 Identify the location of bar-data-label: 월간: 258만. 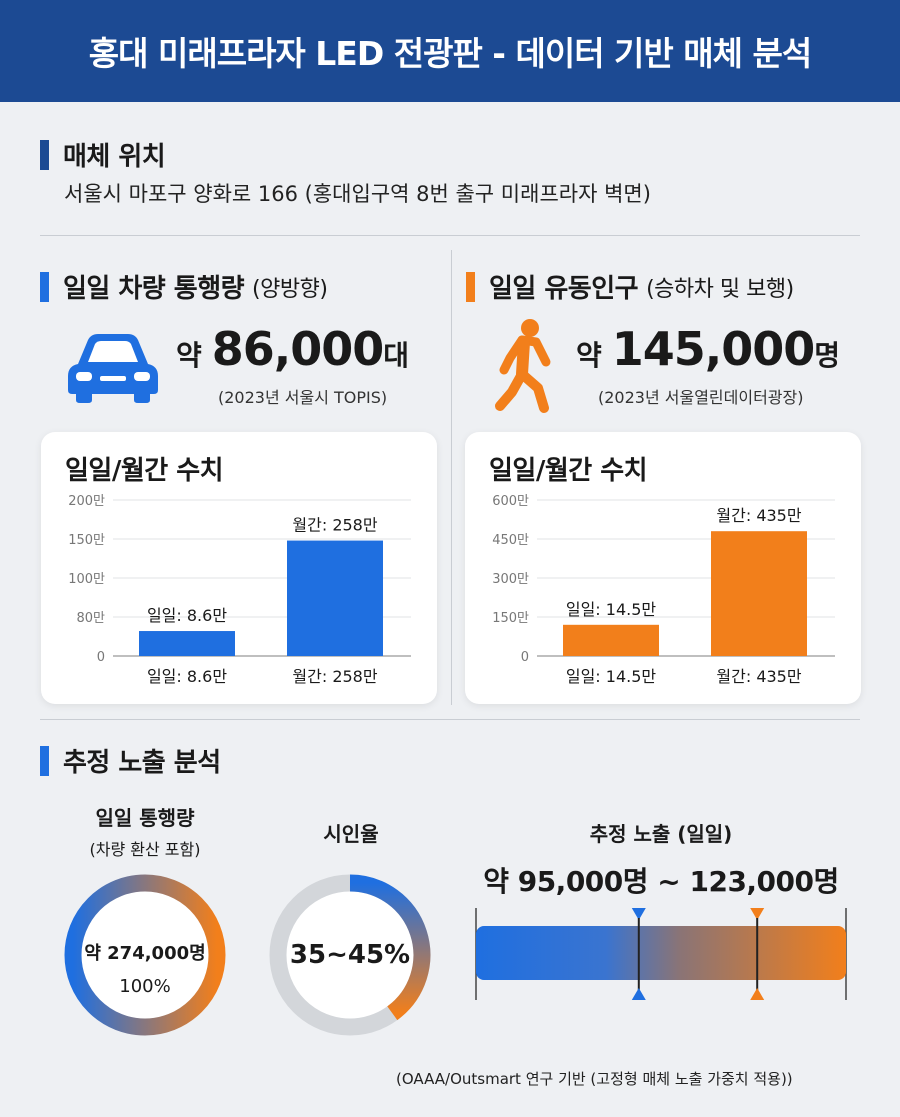
(334, 525).